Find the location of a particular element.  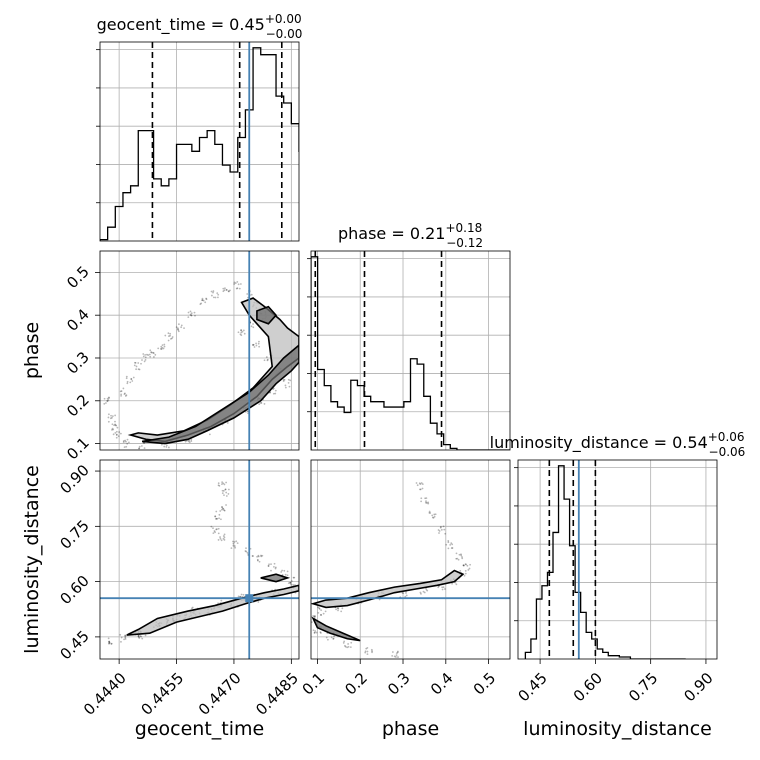

x-tick-label: 0.1 is located at coordinates (314, 684).